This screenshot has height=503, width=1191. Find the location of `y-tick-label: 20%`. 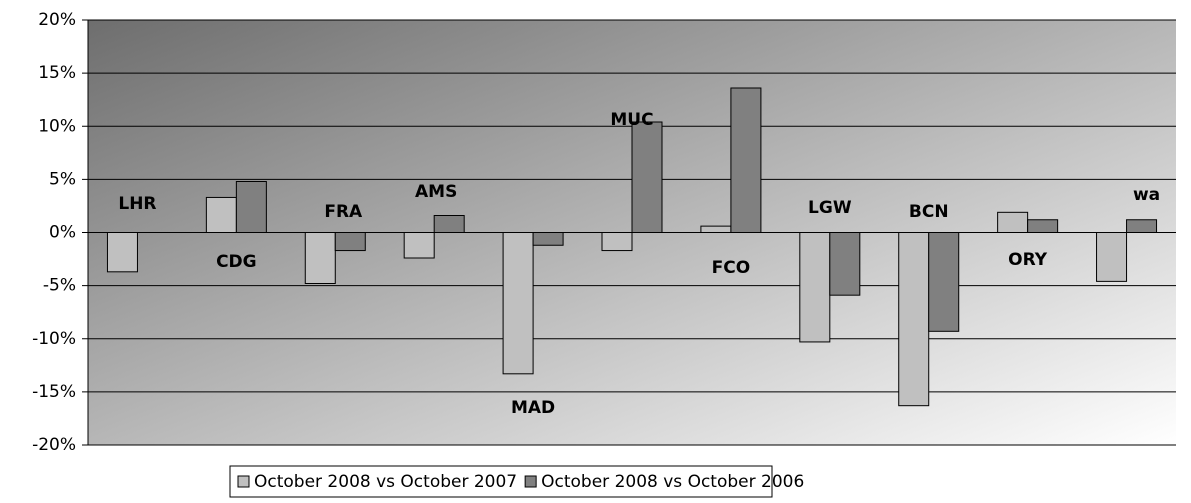

y-tick-label: 20% is located at coordinates (57, 20).